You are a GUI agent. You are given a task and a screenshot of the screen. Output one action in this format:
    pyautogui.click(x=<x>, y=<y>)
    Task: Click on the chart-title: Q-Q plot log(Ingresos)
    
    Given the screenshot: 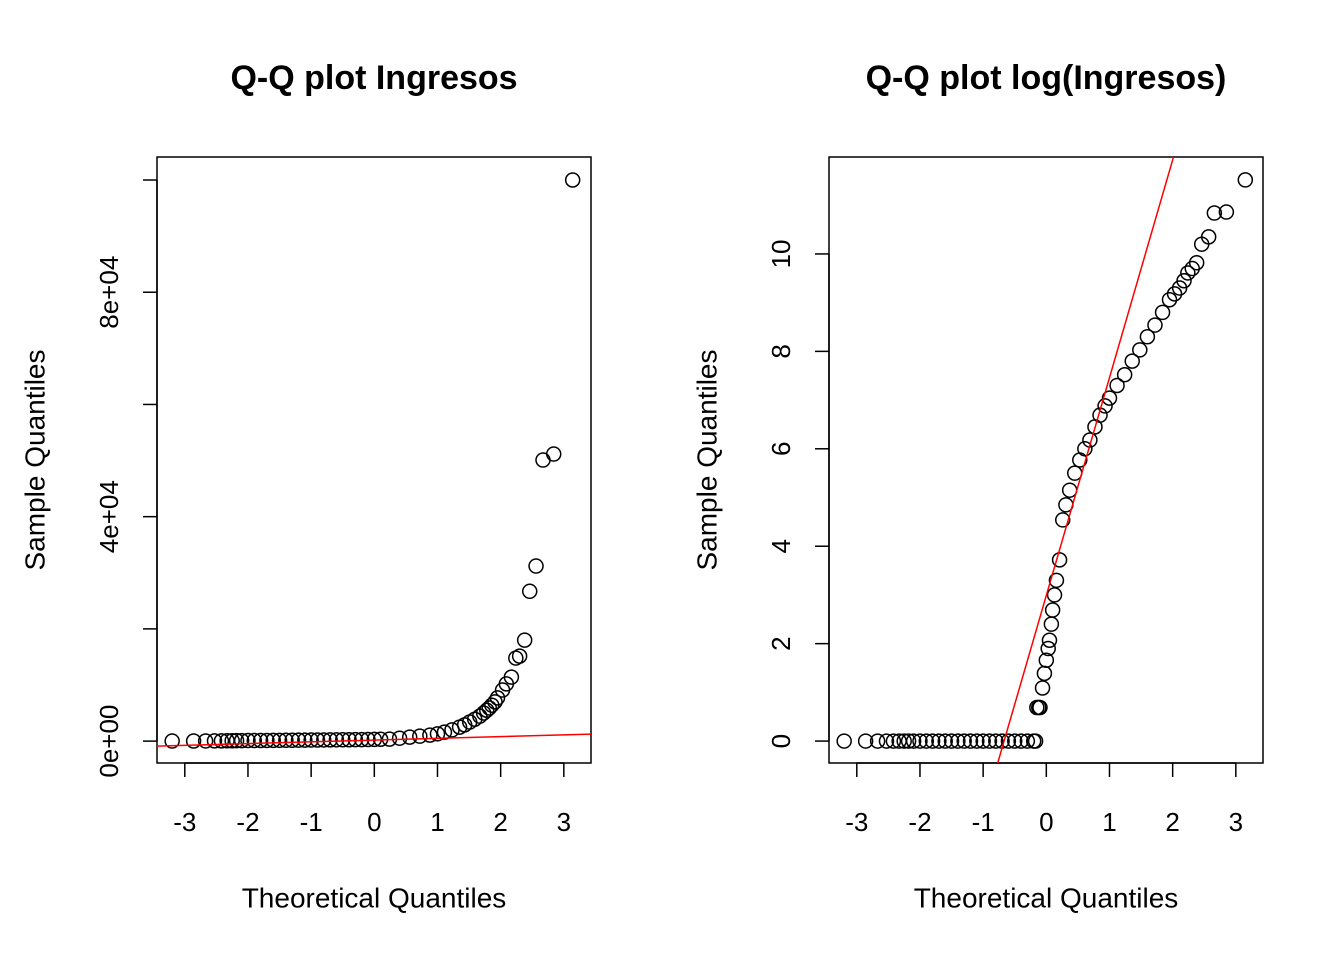 What is the action you would take?
    pyautogui.click(x=1046, y=78)
    